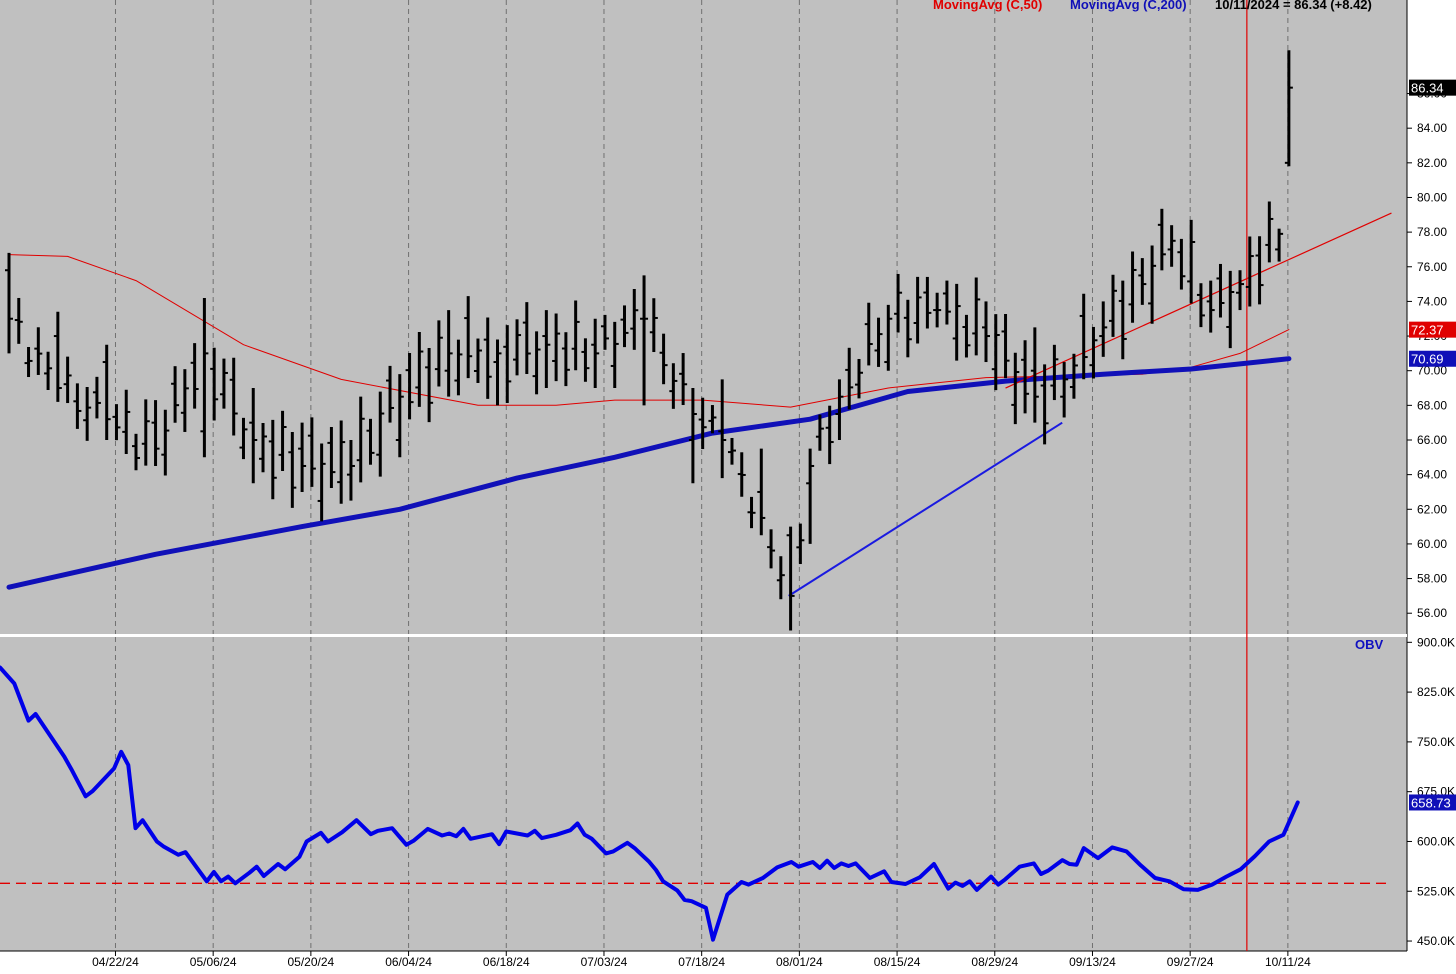  Describe the element at coordinates (1432, 475) in the screenshot. I see `y-tick-label: 64.00` at that location.